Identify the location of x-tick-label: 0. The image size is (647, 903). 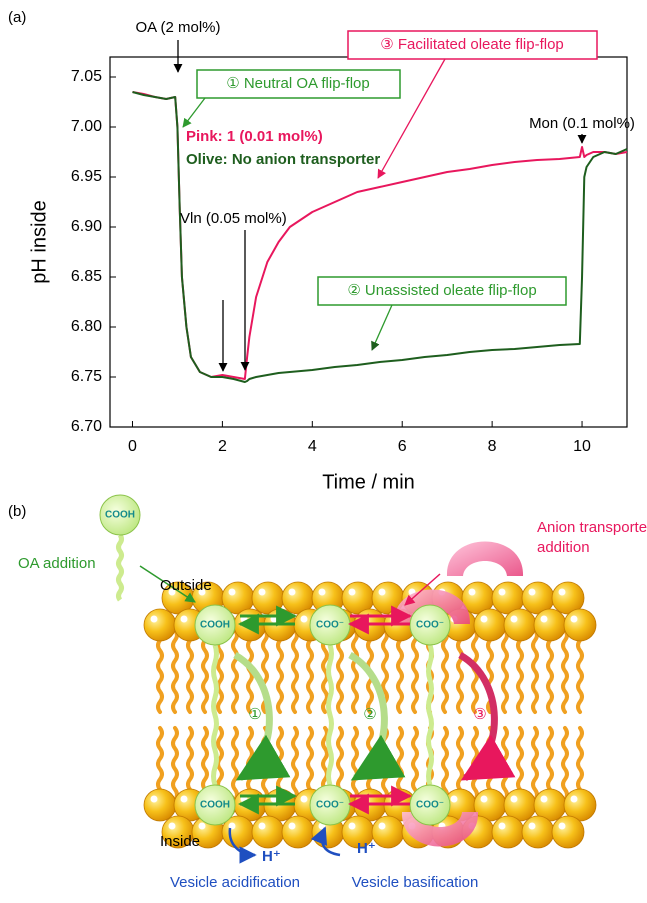
(132, 446).